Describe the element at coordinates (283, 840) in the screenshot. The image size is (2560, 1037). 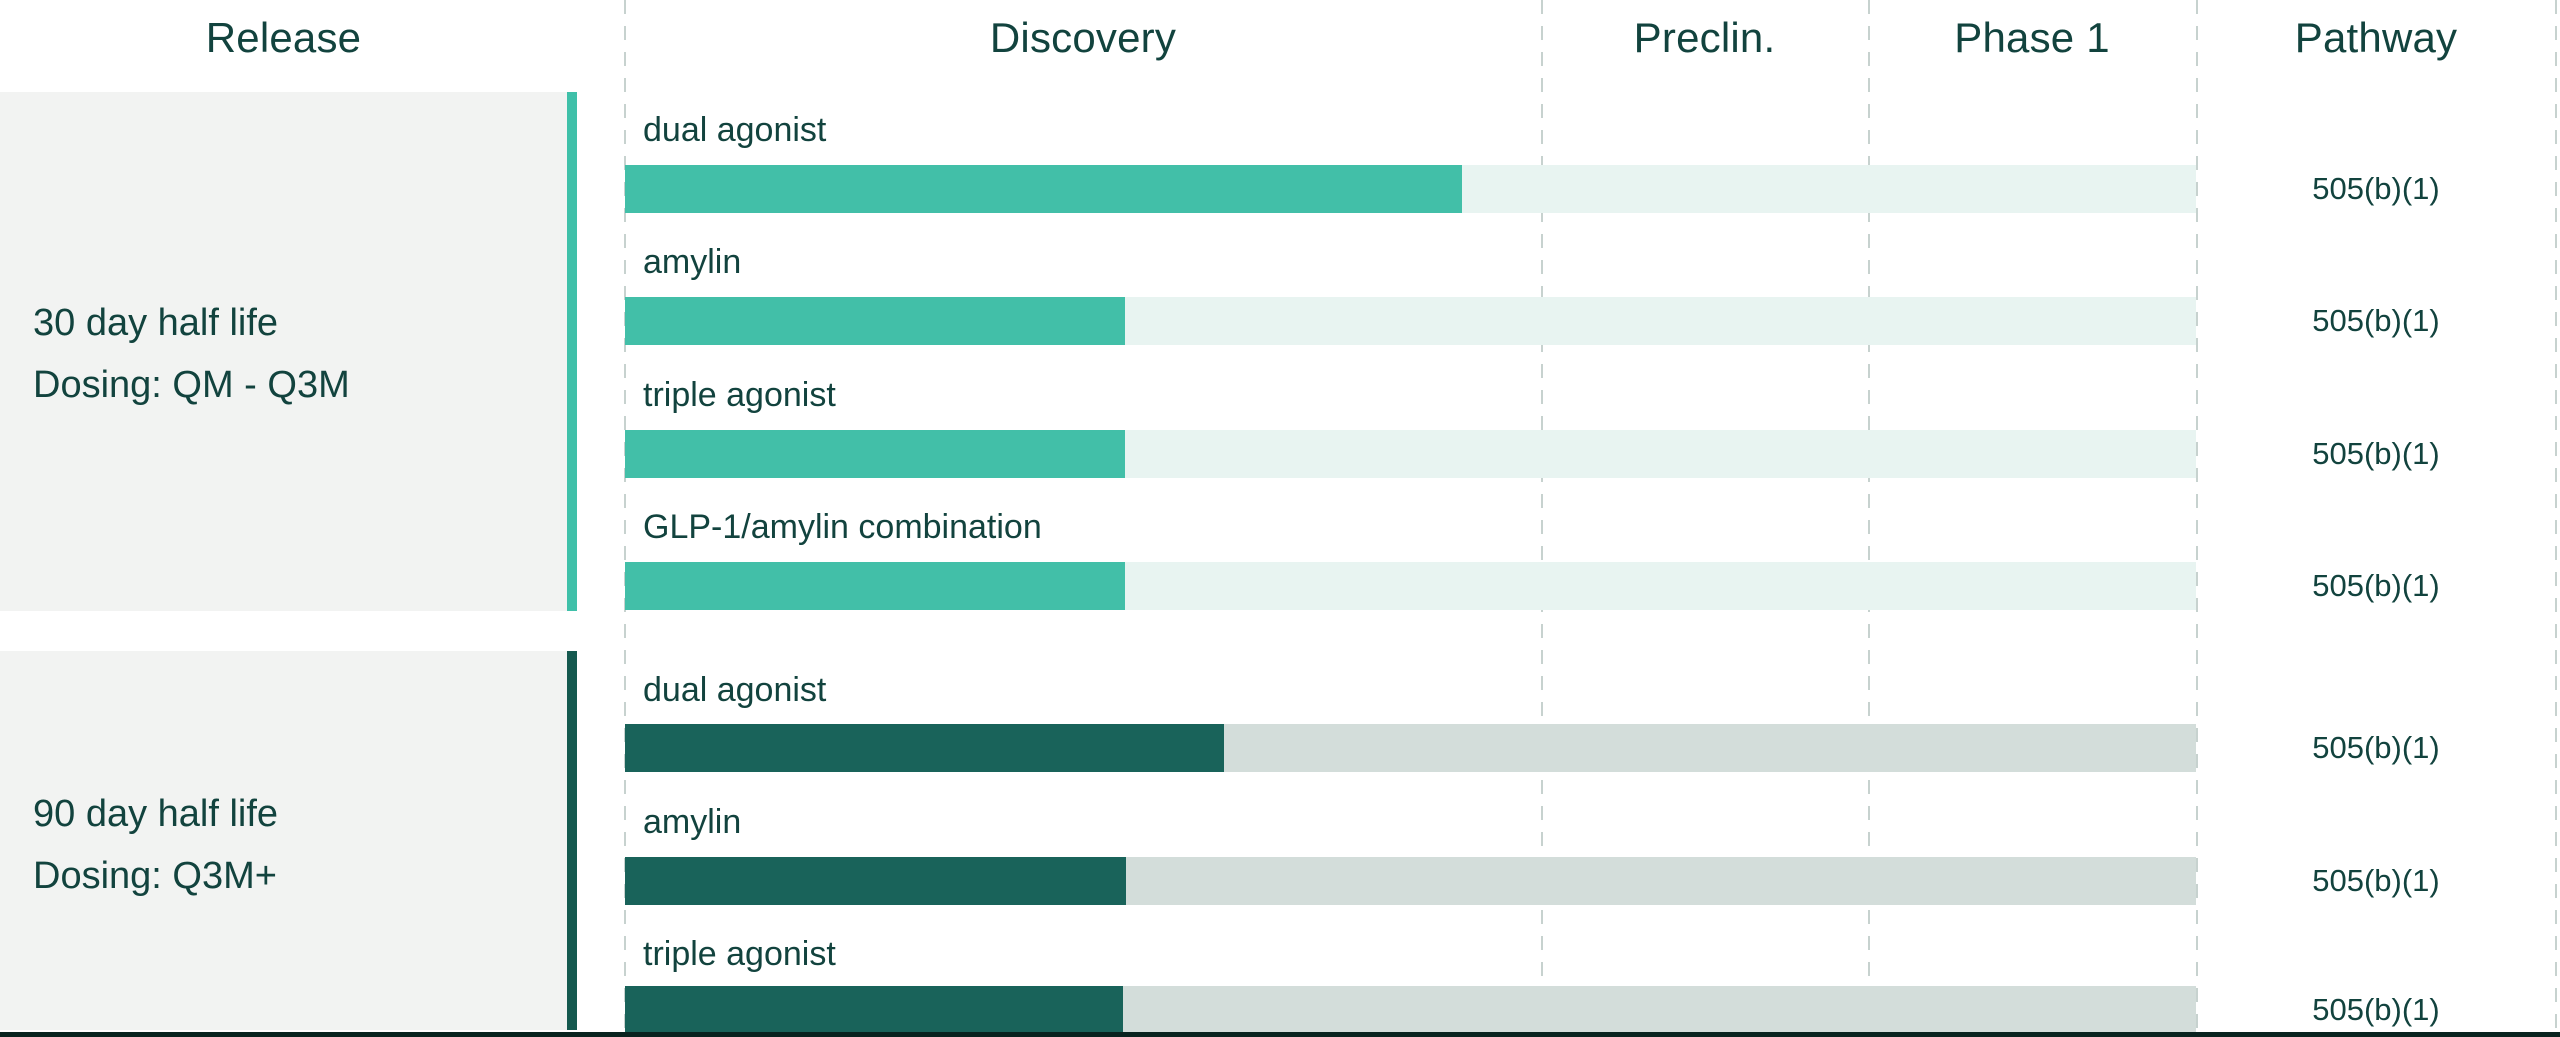
I see `release-panel-90-day` at that location.